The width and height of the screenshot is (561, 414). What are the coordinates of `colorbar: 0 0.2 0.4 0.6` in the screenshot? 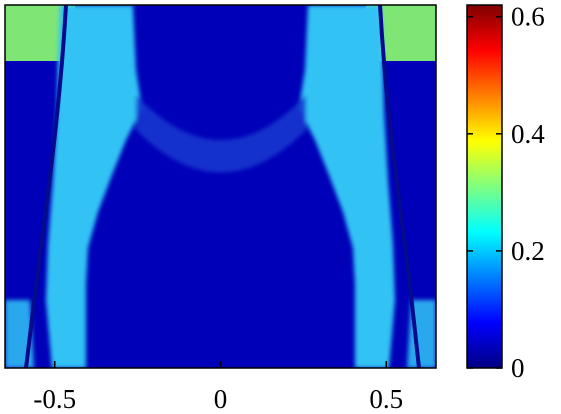 It's located at (505, 192).